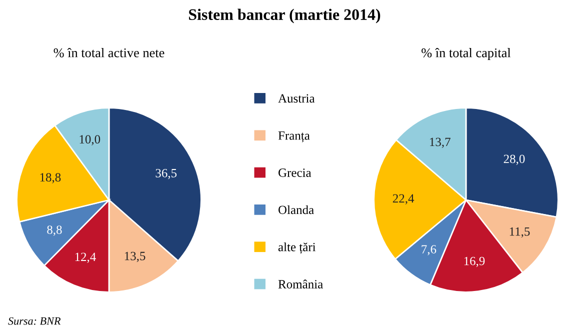 The image size is (569, 334). I want to click on data-label: 10,0, so click(90, 140).